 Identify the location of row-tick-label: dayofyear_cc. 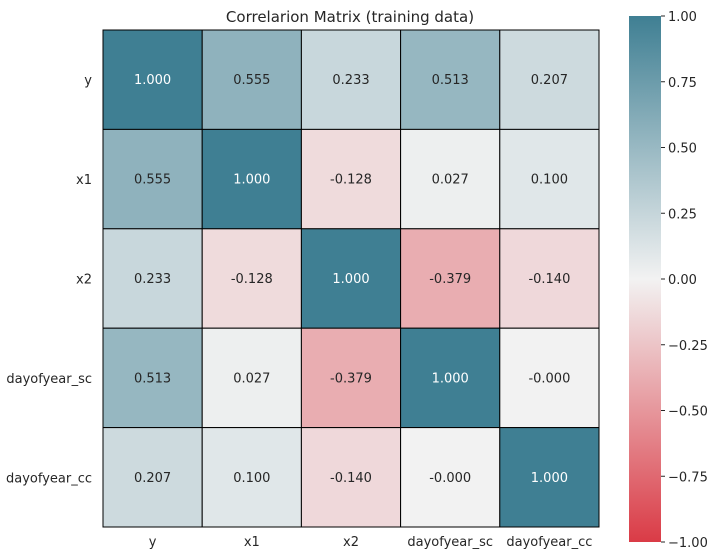
(49, 478).